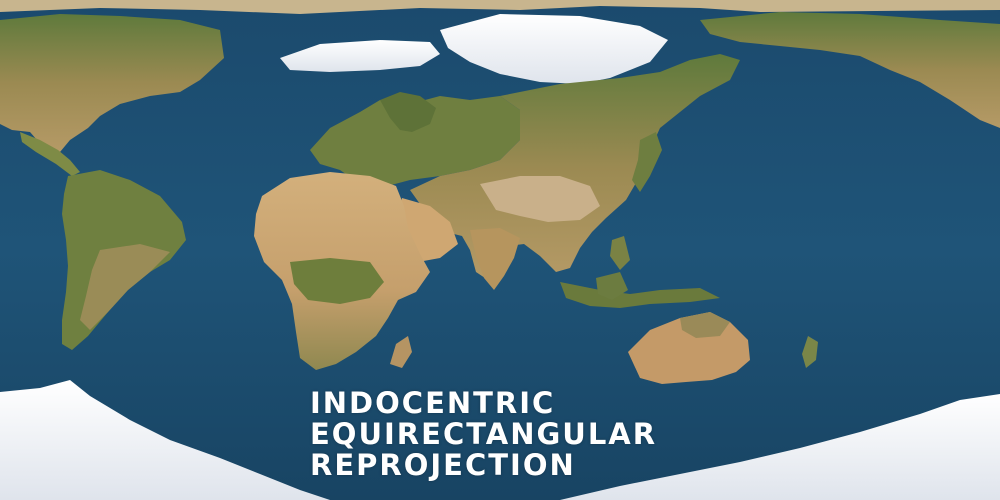 The height and width of the screenshot is (500, 1000). What do you see at coordinates (443, 465) in the screenshot?
I see `title-line-3: REPROJECTION` at bounding box center [443, 465].